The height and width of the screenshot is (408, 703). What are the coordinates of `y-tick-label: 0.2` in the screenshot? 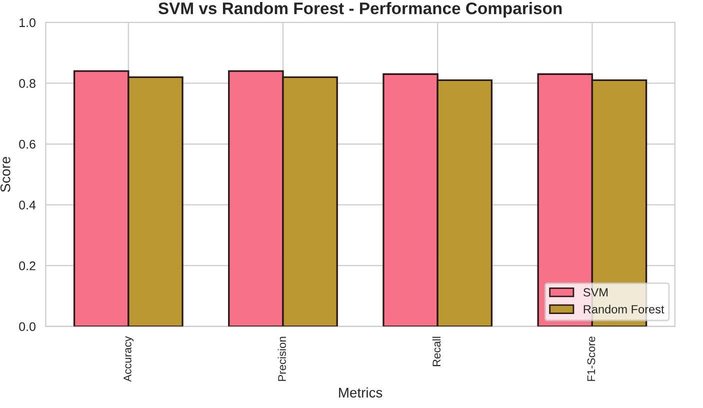 It's located at (27, 265).